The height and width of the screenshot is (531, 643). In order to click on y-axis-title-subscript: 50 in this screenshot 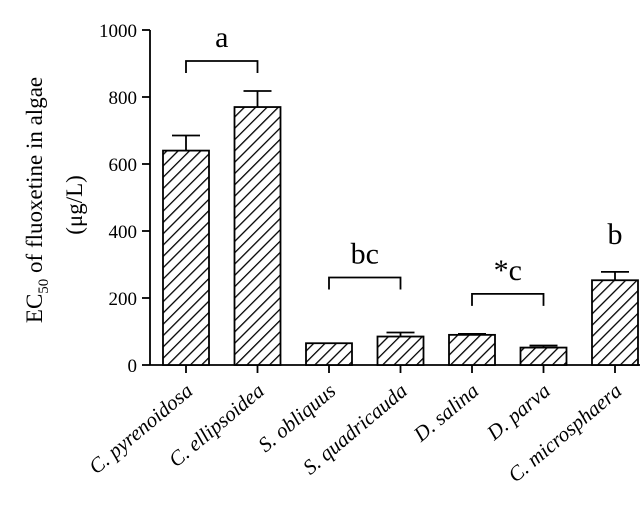, I will do `click(44, 286)`.